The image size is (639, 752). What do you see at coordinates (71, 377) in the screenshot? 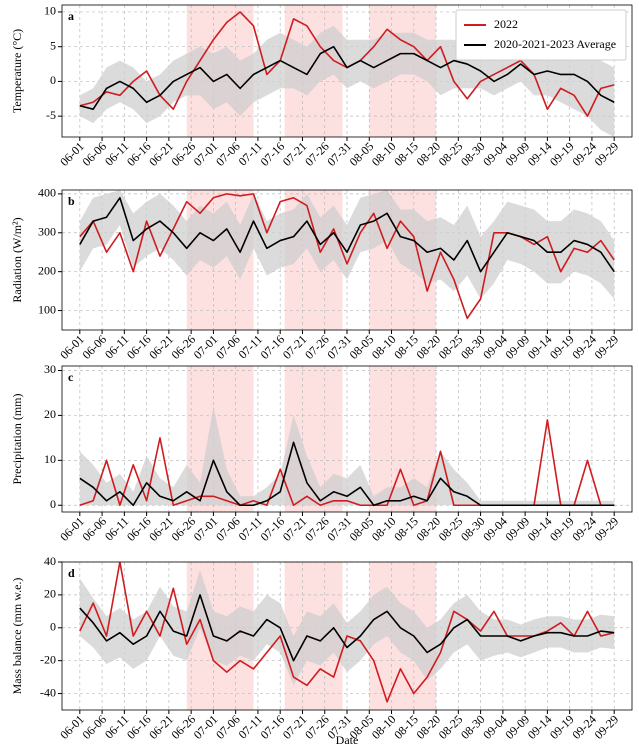
I see `panel-label: c` at bounding box center [71, 377].